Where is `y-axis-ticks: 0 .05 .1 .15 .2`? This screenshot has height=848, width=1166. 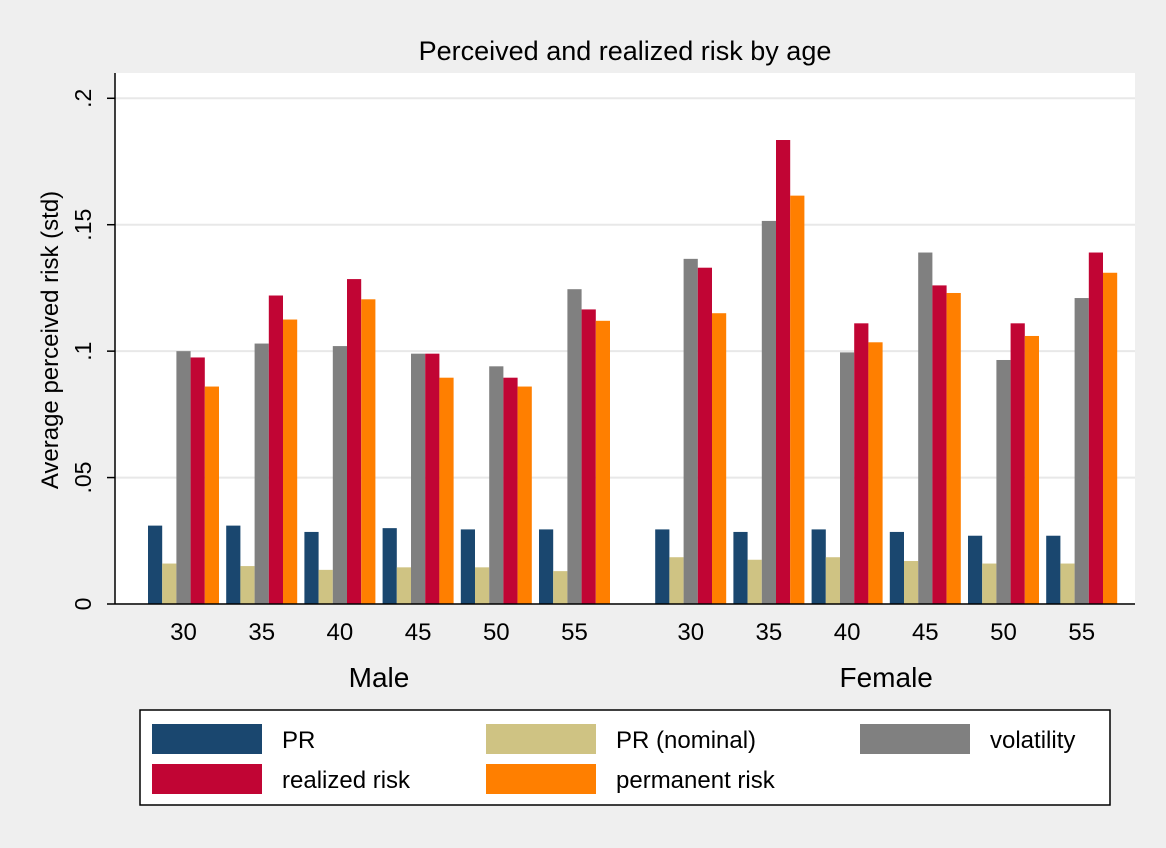 y-axis-ticks: 0 .05 .1 .15 .2 is located at coordinates (92, 350).